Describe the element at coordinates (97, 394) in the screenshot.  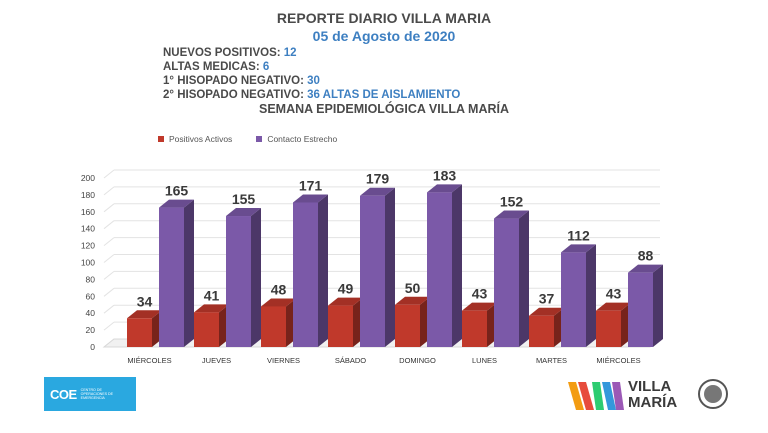
I see `coe-logo-subtitle: CENTRO DE OPERACIONES DE EMERGENCIA` at that location.